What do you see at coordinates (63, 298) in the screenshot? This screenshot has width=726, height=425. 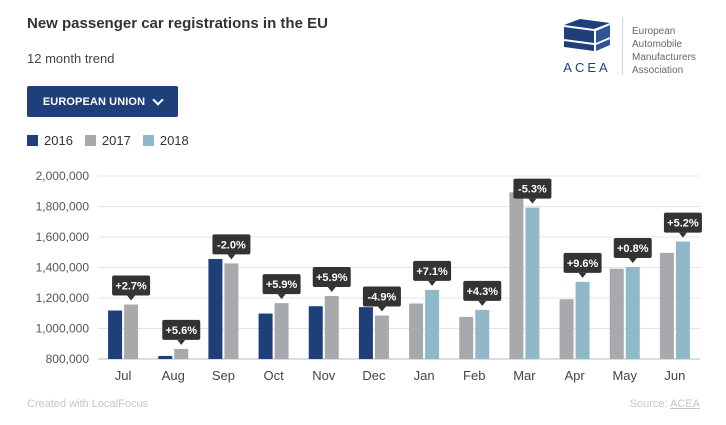 I see `y-tick-label: 1,200,000` at bounding box center [63, 298].